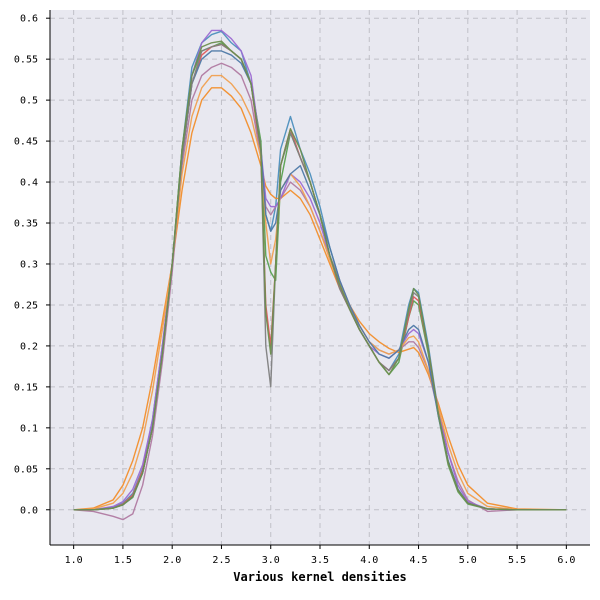 Image resolution: width=600 pixels, height=600 pixels. I want to click on x-tick-label: 3.0, so click(271, 560).